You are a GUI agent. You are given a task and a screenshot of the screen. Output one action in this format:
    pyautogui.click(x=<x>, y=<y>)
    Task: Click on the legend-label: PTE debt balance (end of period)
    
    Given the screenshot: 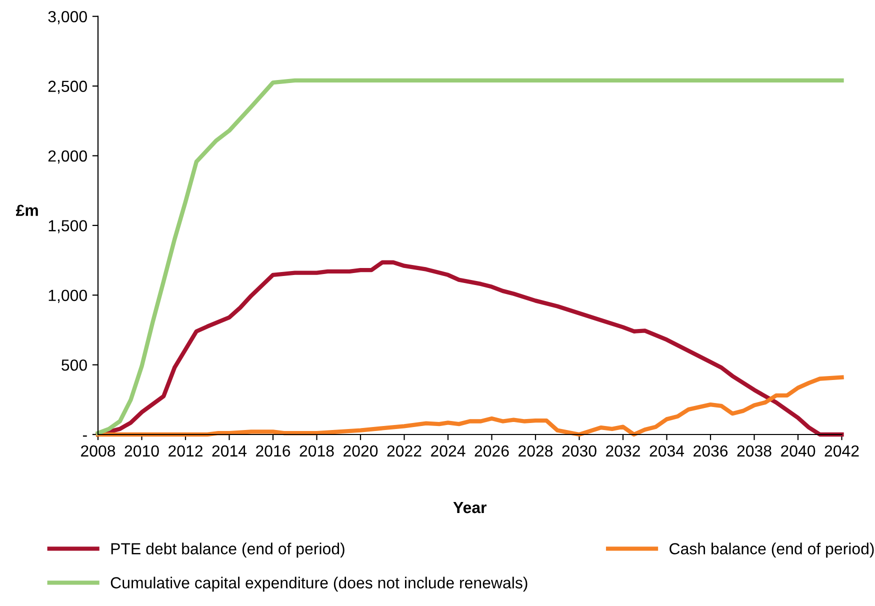 What is the action you would take?
    pyautogui.click(x=227, y=550)
    